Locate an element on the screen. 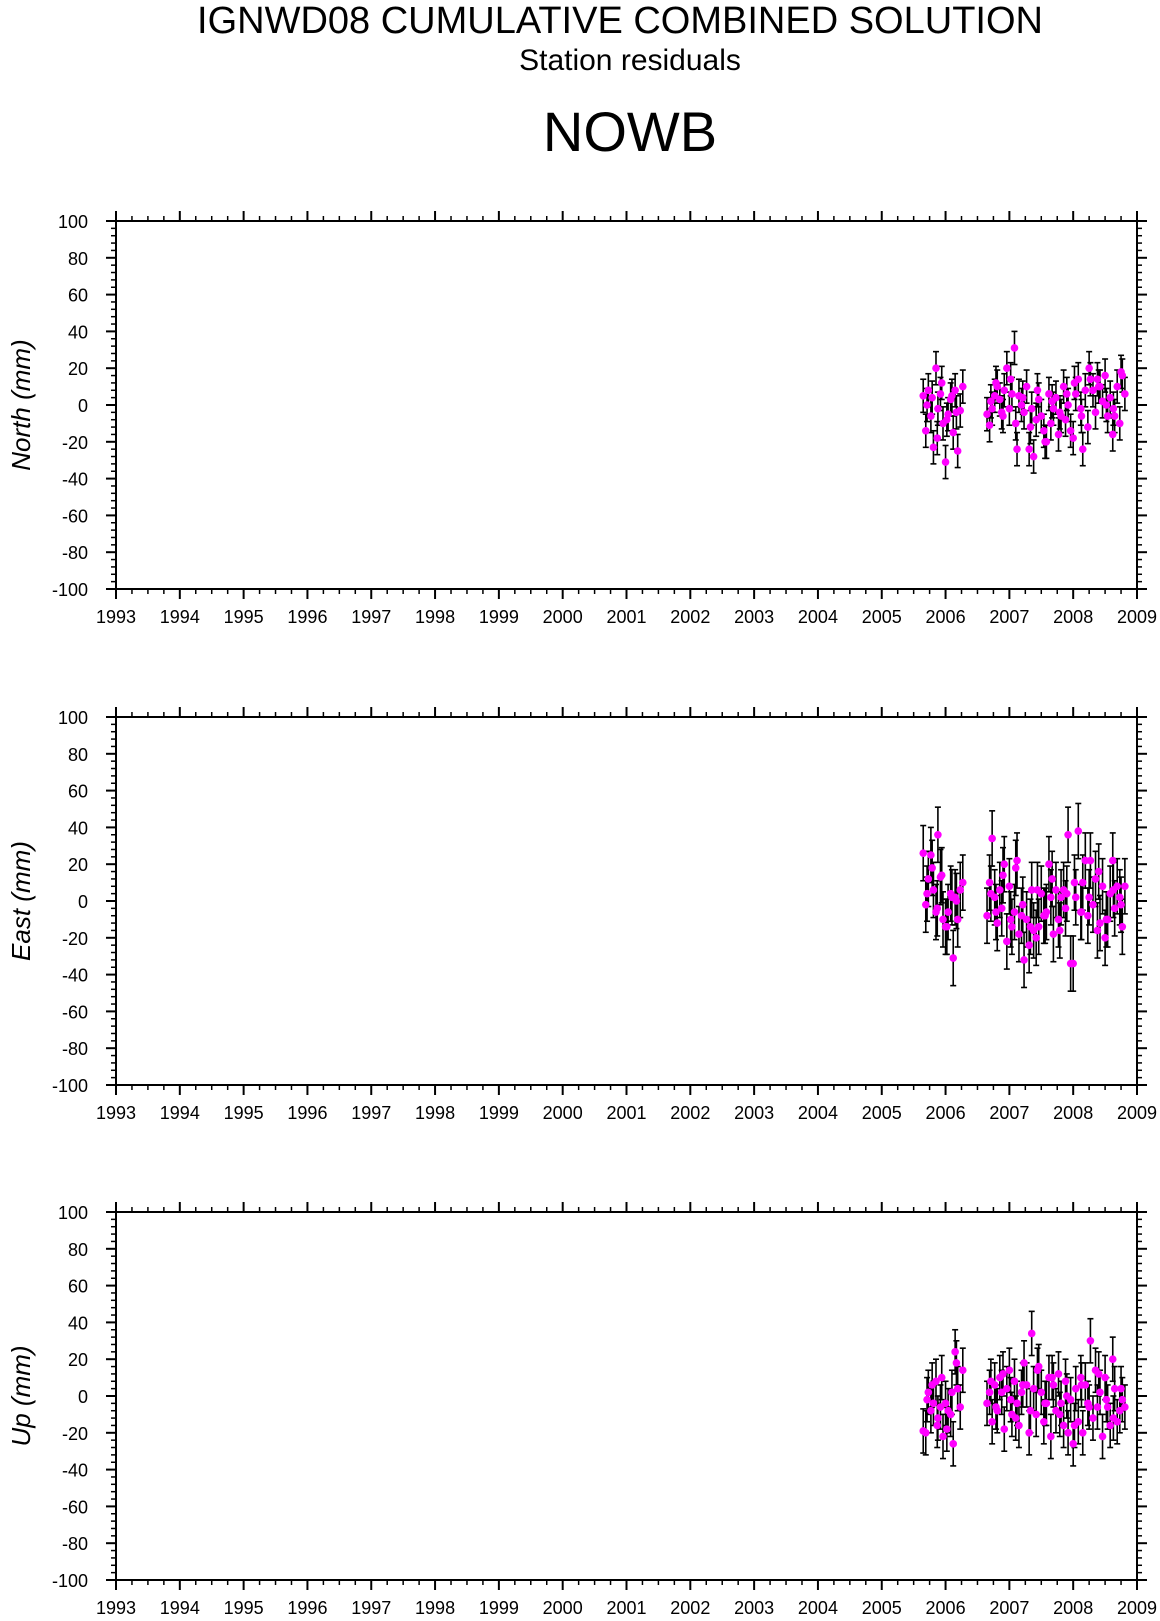 The width and height of the screenshot is (1160, 1621). y-tick-label: -100 is located at coordinates (70, 1086).